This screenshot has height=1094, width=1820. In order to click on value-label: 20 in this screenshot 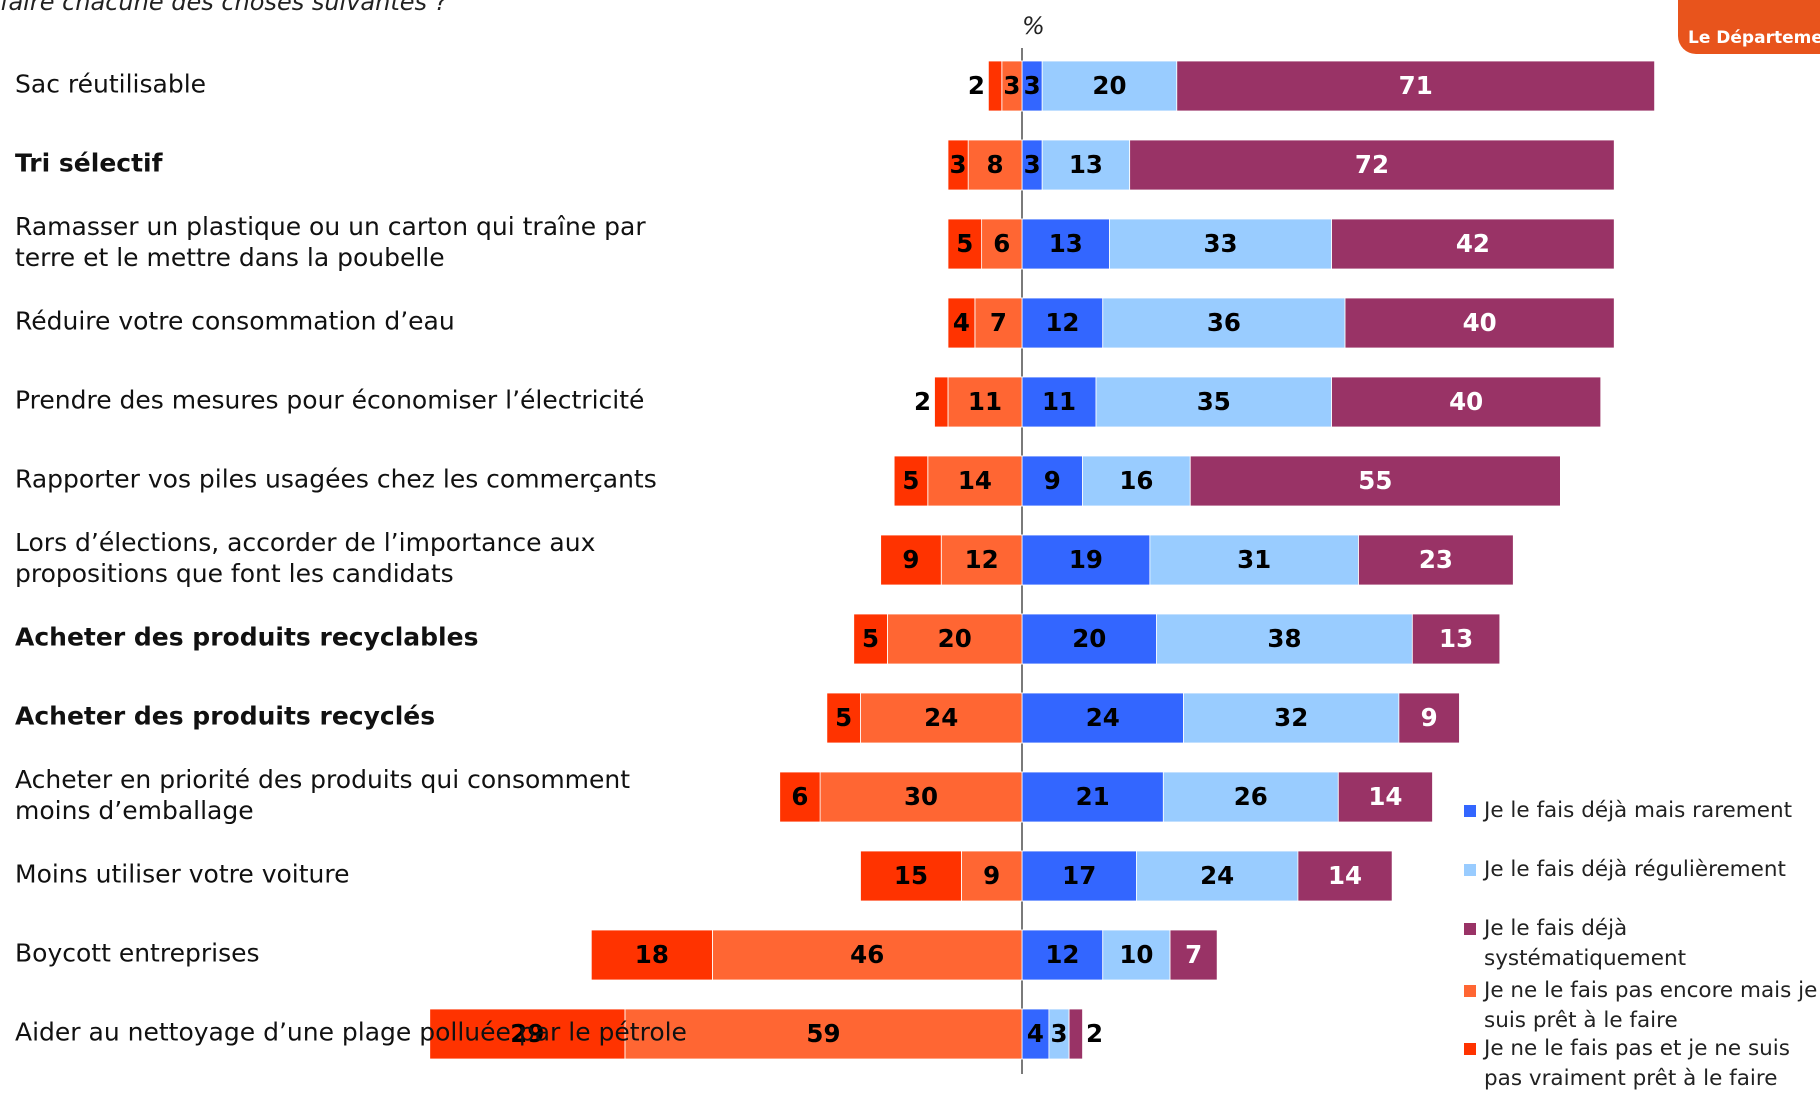, I will do `click(955, 638)`.